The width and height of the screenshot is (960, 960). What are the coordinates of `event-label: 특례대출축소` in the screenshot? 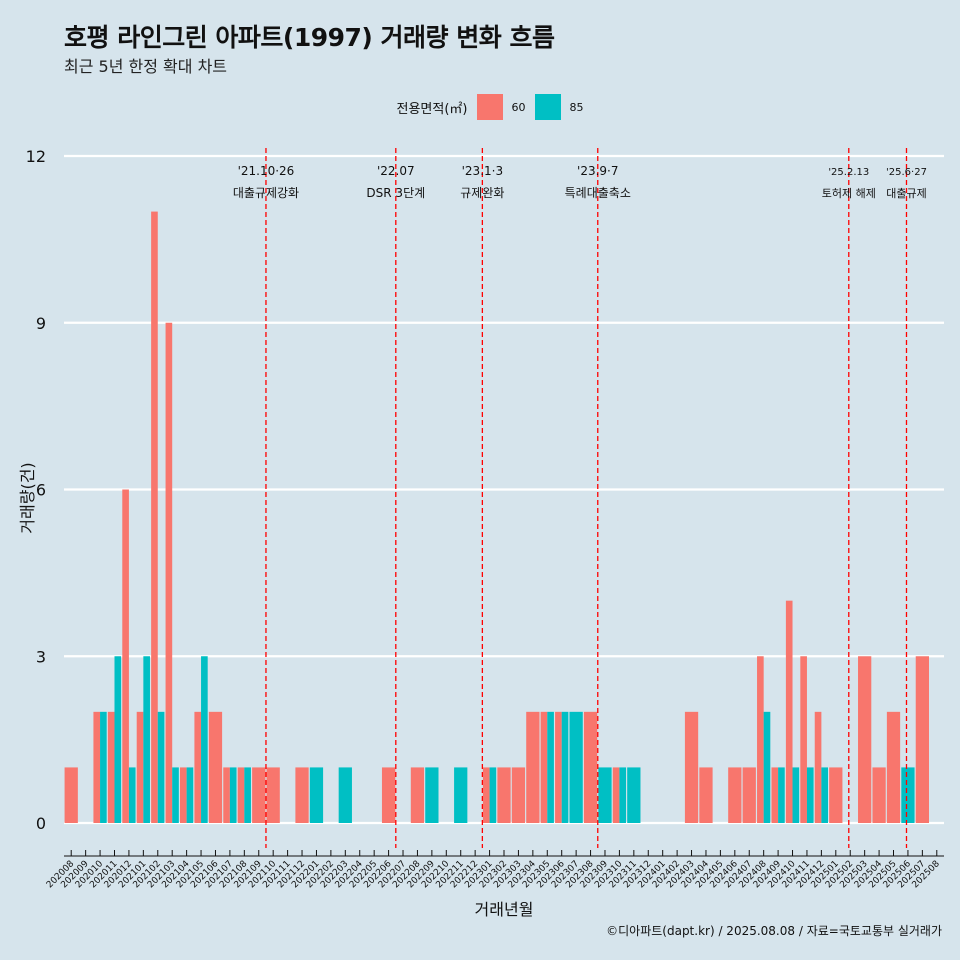 It's located at (598, 193).